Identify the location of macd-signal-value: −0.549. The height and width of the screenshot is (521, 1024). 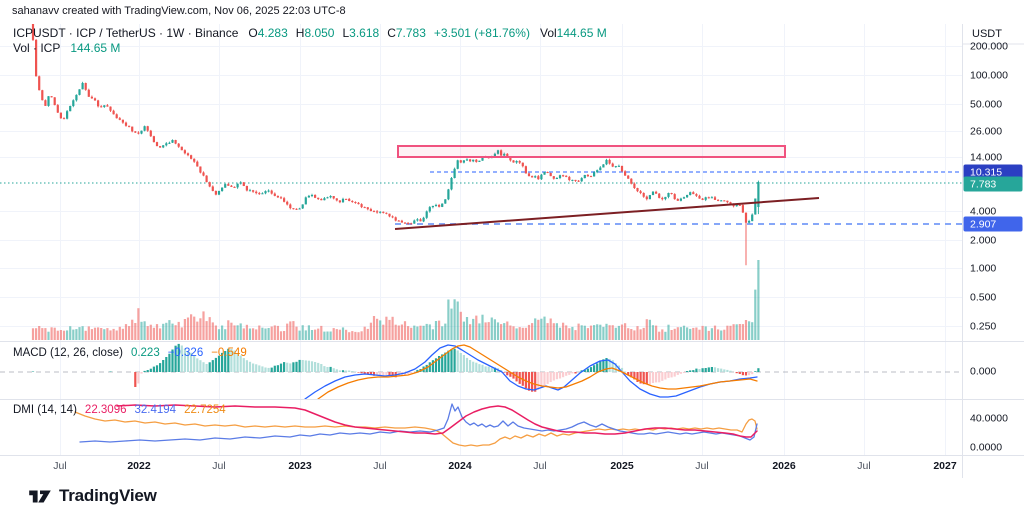
(229, 353).